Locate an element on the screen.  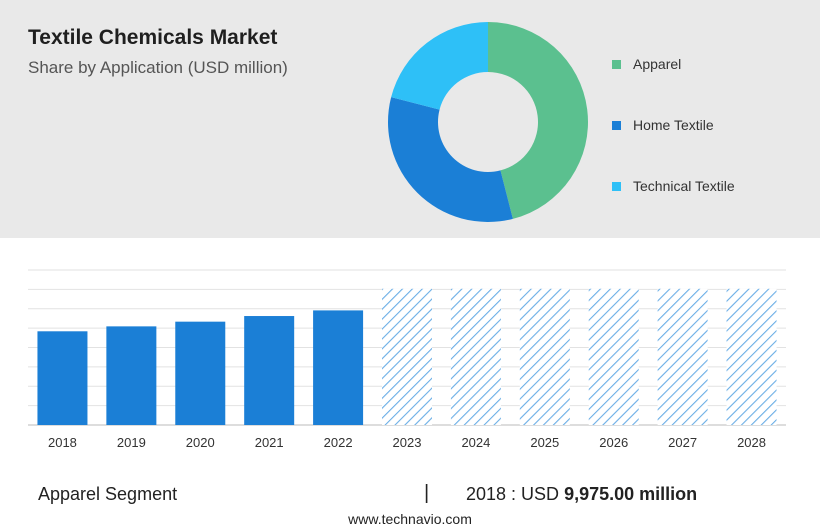
segment-value: 2018 : USD 9,975.00 million is located at coordinates (581, 494).